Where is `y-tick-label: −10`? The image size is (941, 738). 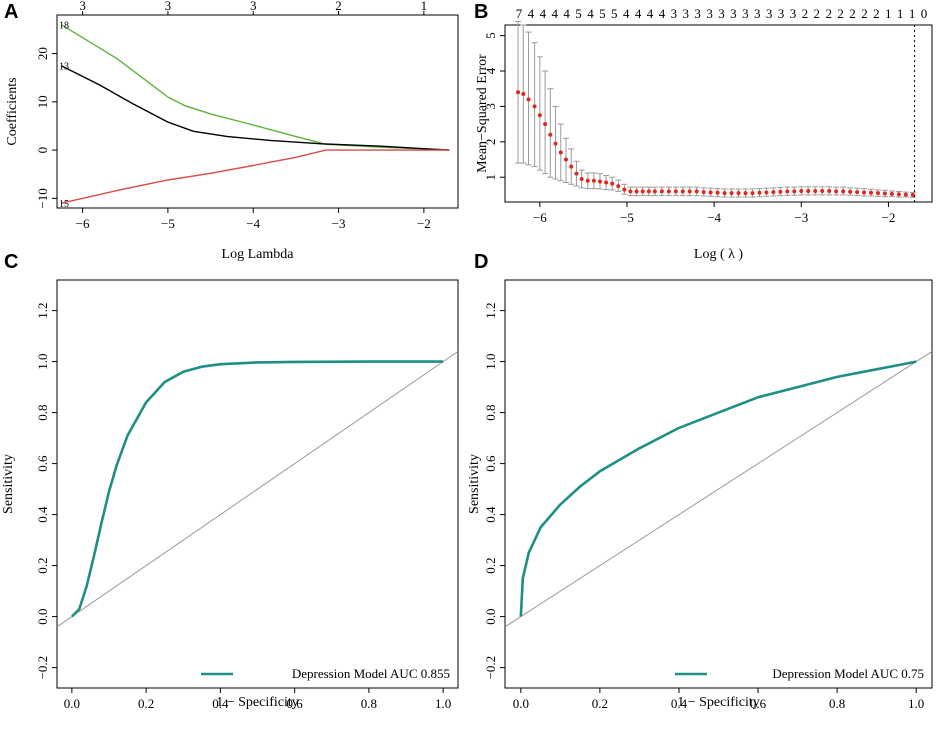 y-tick-label: −10 is located at coordinates (42, 198).